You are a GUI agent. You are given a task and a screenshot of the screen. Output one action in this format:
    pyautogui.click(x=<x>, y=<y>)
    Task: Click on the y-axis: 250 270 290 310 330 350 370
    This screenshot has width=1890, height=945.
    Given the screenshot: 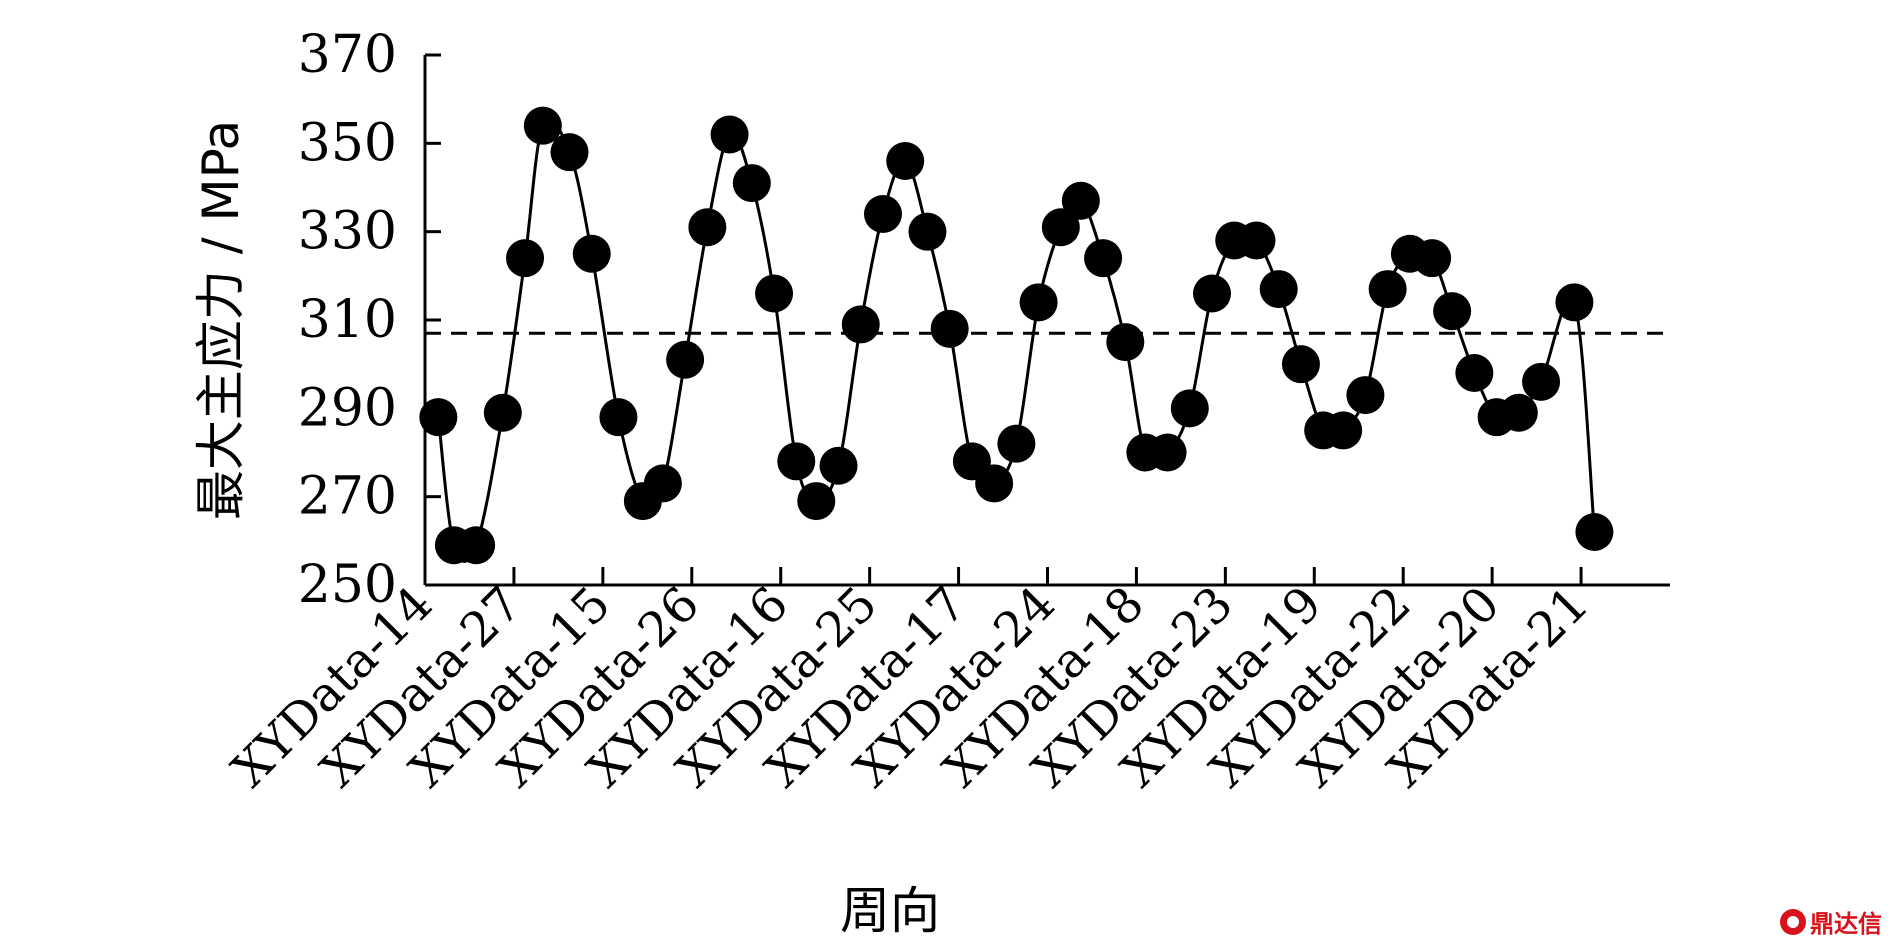 What is the action you would take?
    pyautogui.click(x=369, y=320)
    